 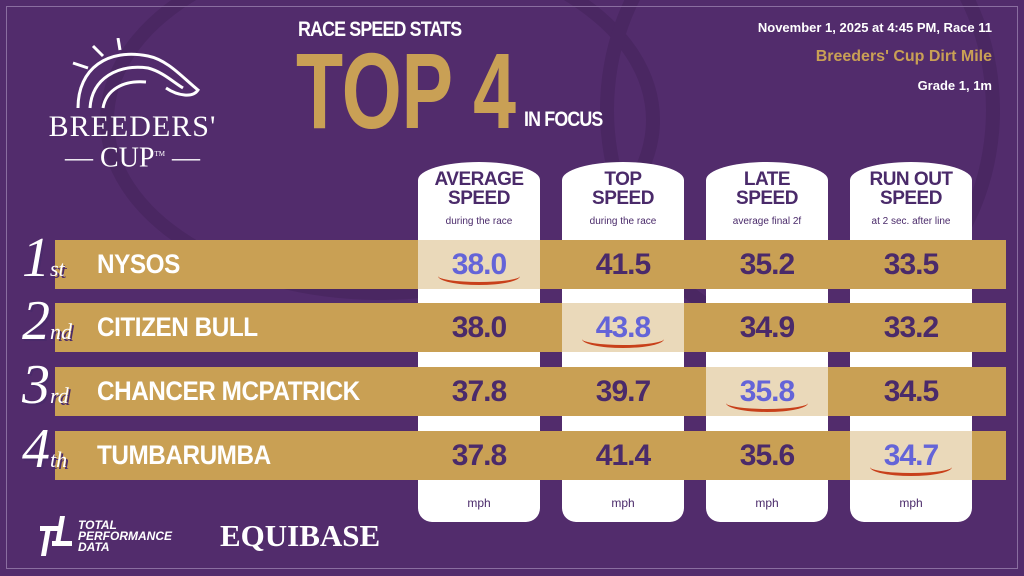 I want to click on title-suffix: IN FOCUS, so click(x=563, y=119).